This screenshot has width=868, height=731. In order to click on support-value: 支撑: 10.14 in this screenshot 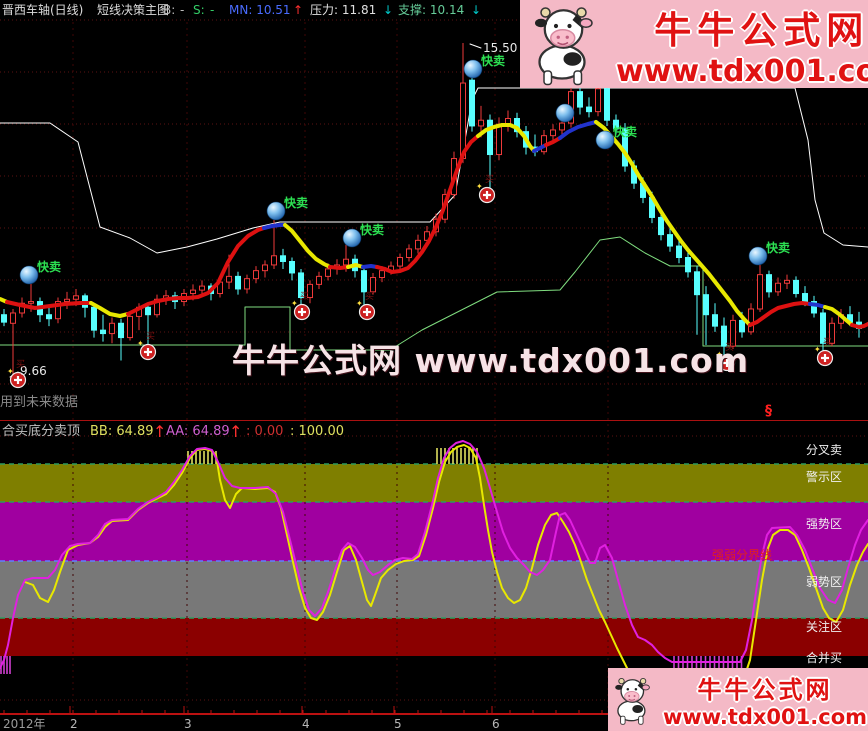, I will do `click(431, 10)`.